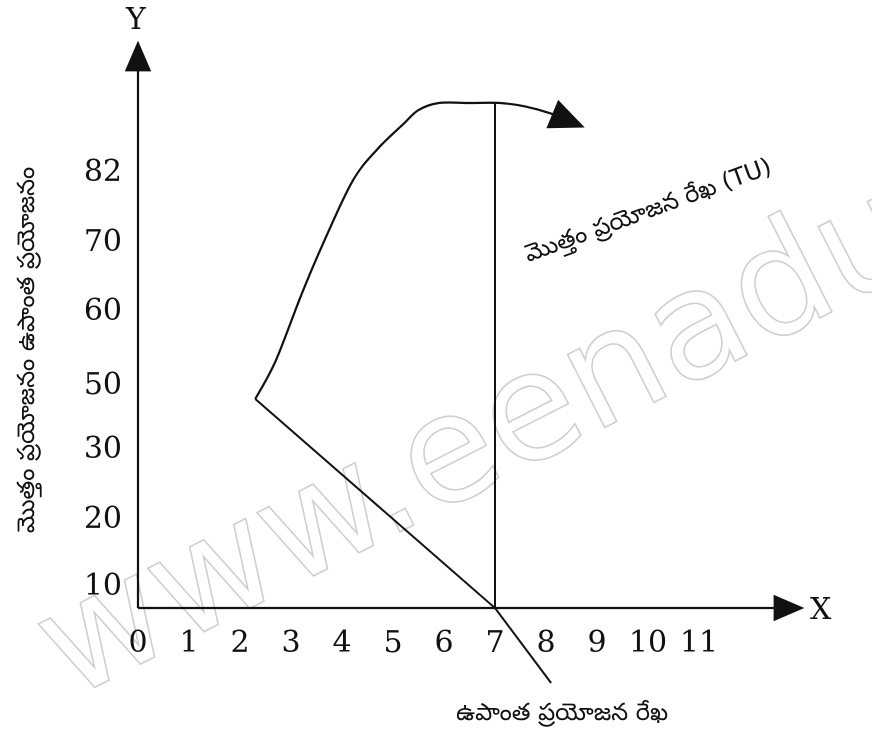 The width and height of the screenshot is (872, 735). I want to click on x-tick-label: 6, so click(443, 642).